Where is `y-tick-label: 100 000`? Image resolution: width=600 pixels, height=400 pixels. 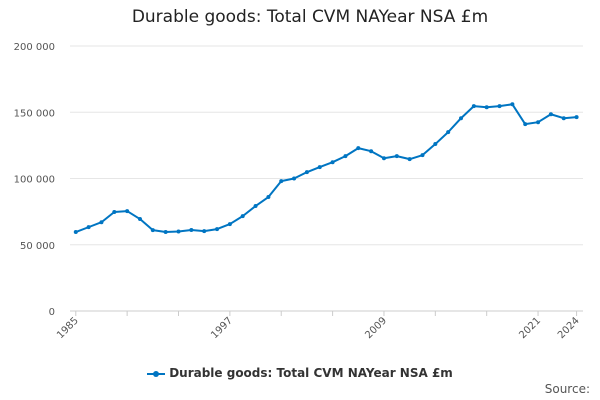
y-tick-label: 100 000 is located at coordinates (34, 180).